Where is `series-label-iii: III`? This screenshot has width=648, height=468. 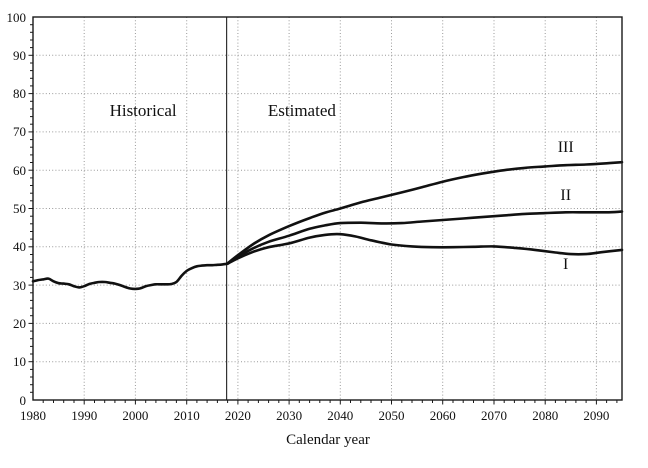 series-label-iii: III is located at coordinates (565, 148).